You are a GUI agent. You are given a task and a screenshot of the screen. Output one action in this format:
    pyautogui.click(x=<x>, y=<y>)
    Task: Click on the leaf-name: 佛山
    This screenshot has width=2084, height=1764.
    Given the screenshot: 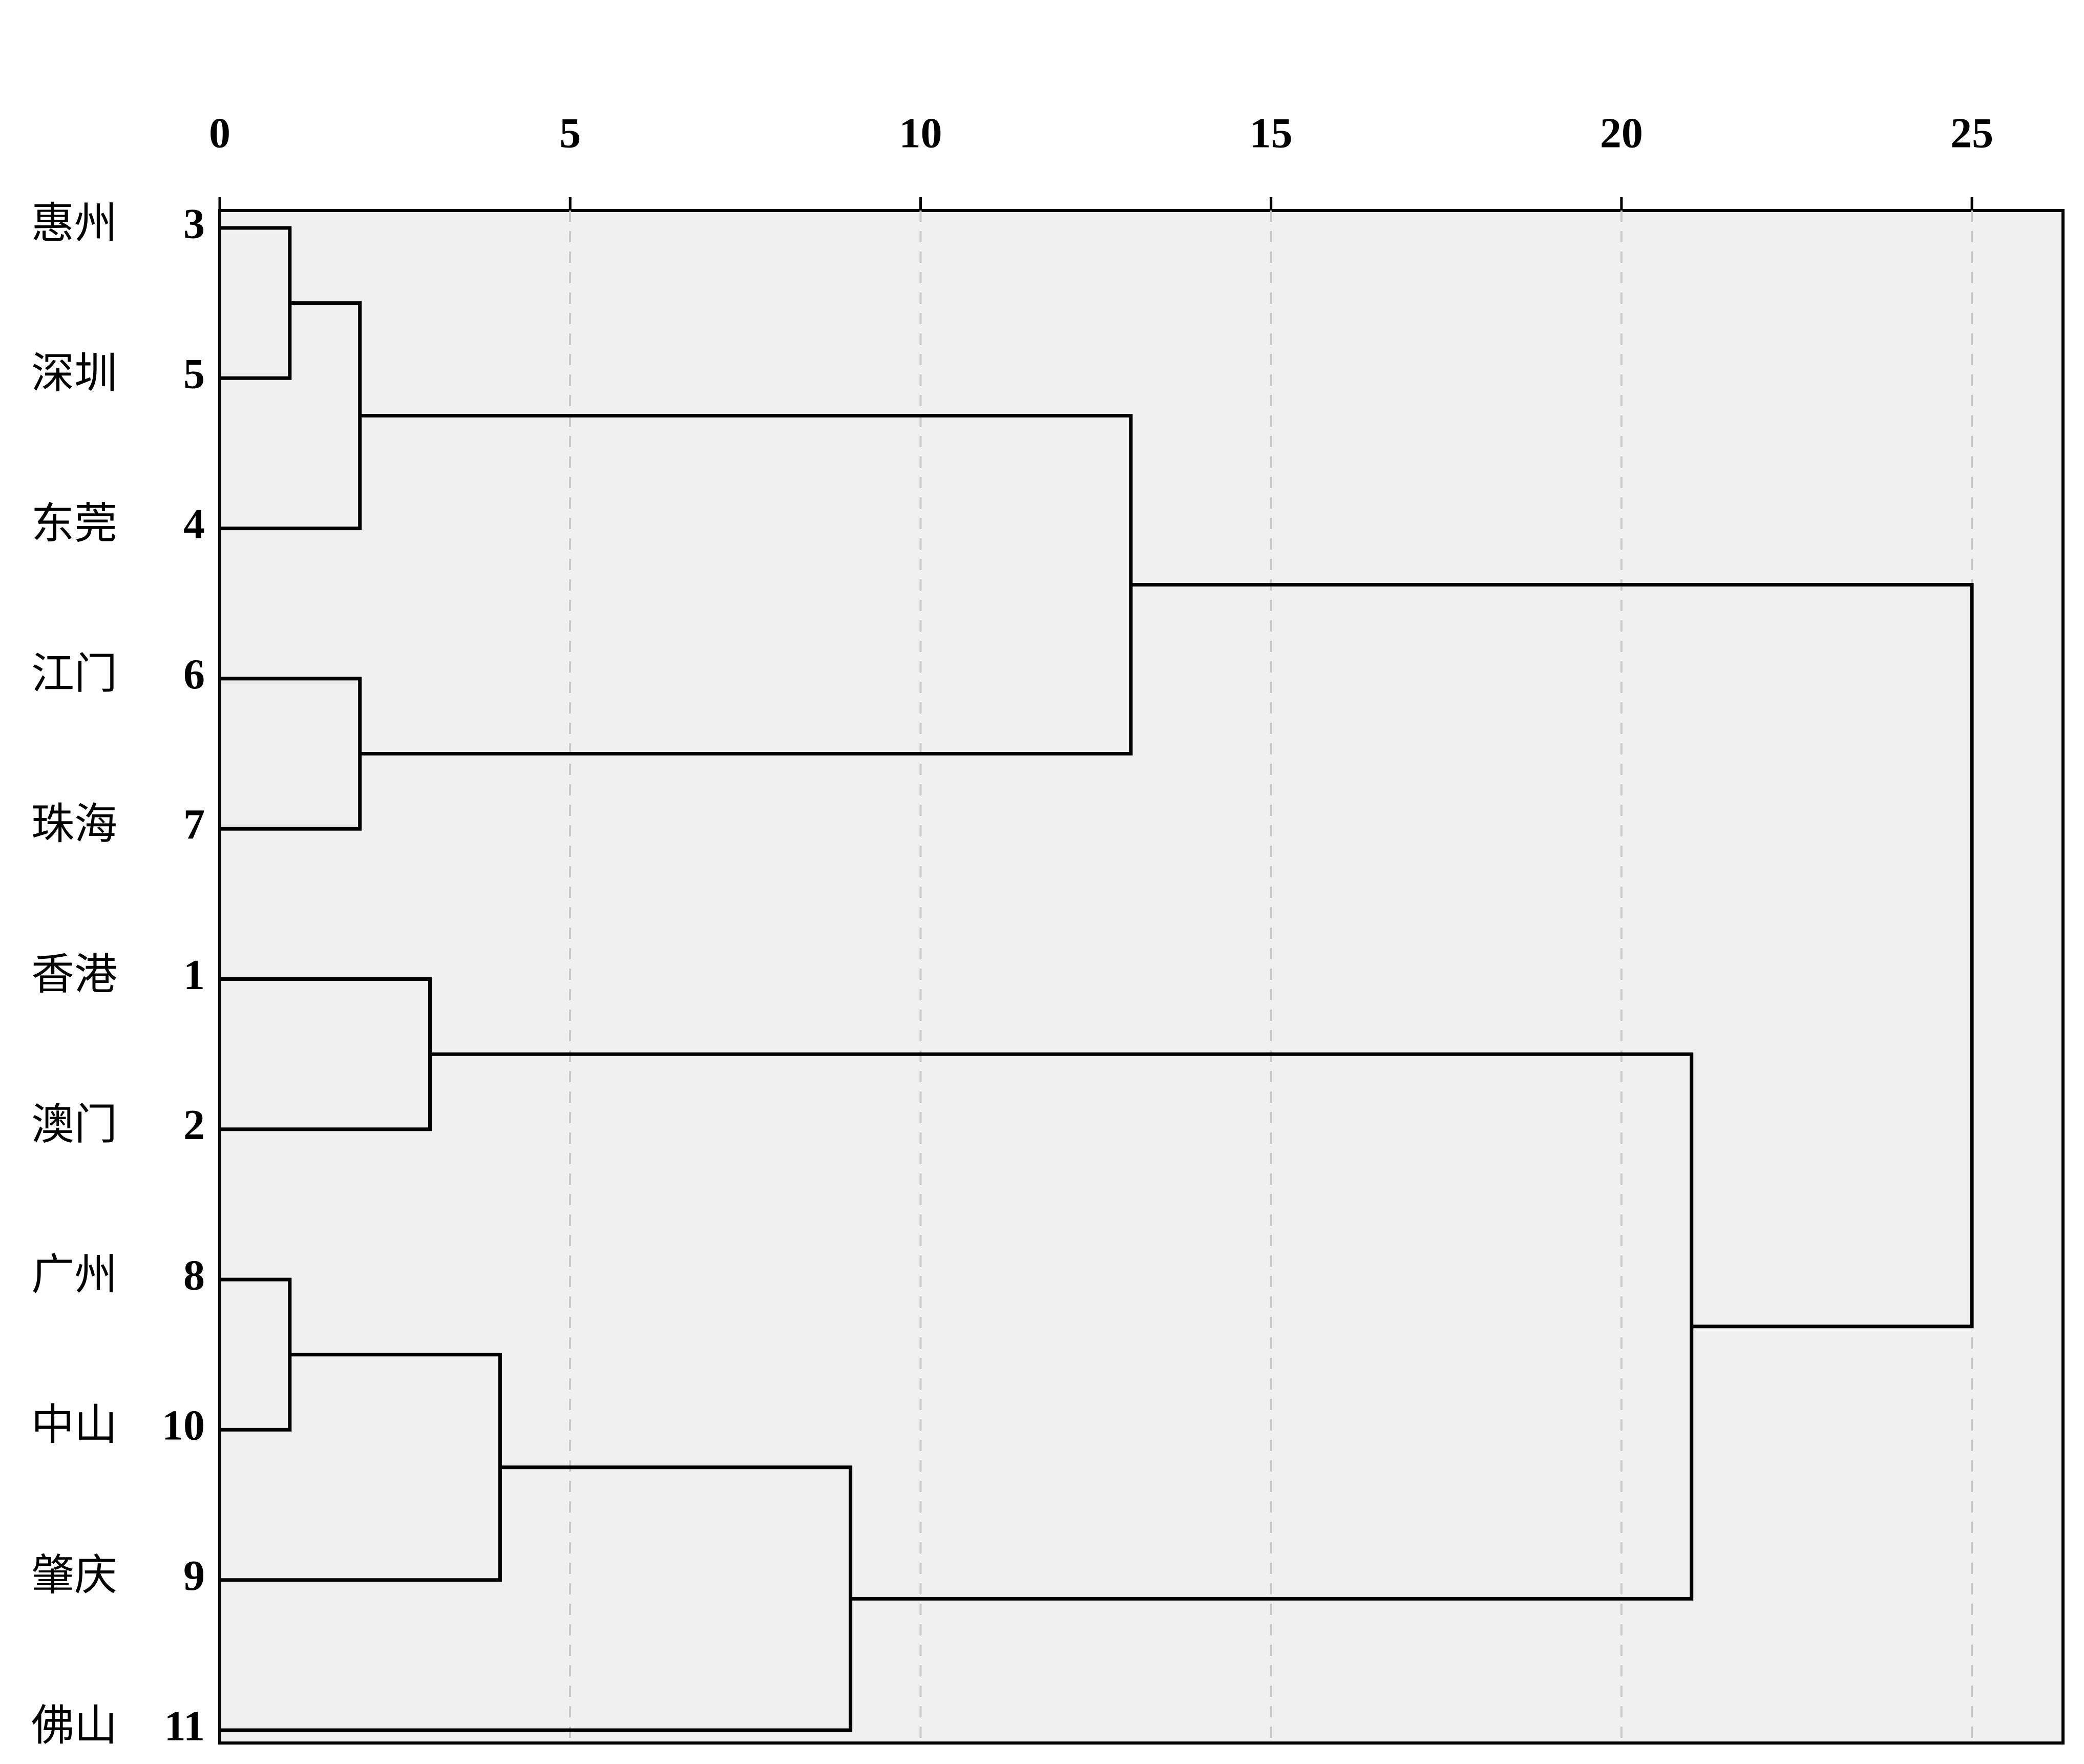 What is the action you would take?
    pyautogui.click(x=74, y=1726)
    